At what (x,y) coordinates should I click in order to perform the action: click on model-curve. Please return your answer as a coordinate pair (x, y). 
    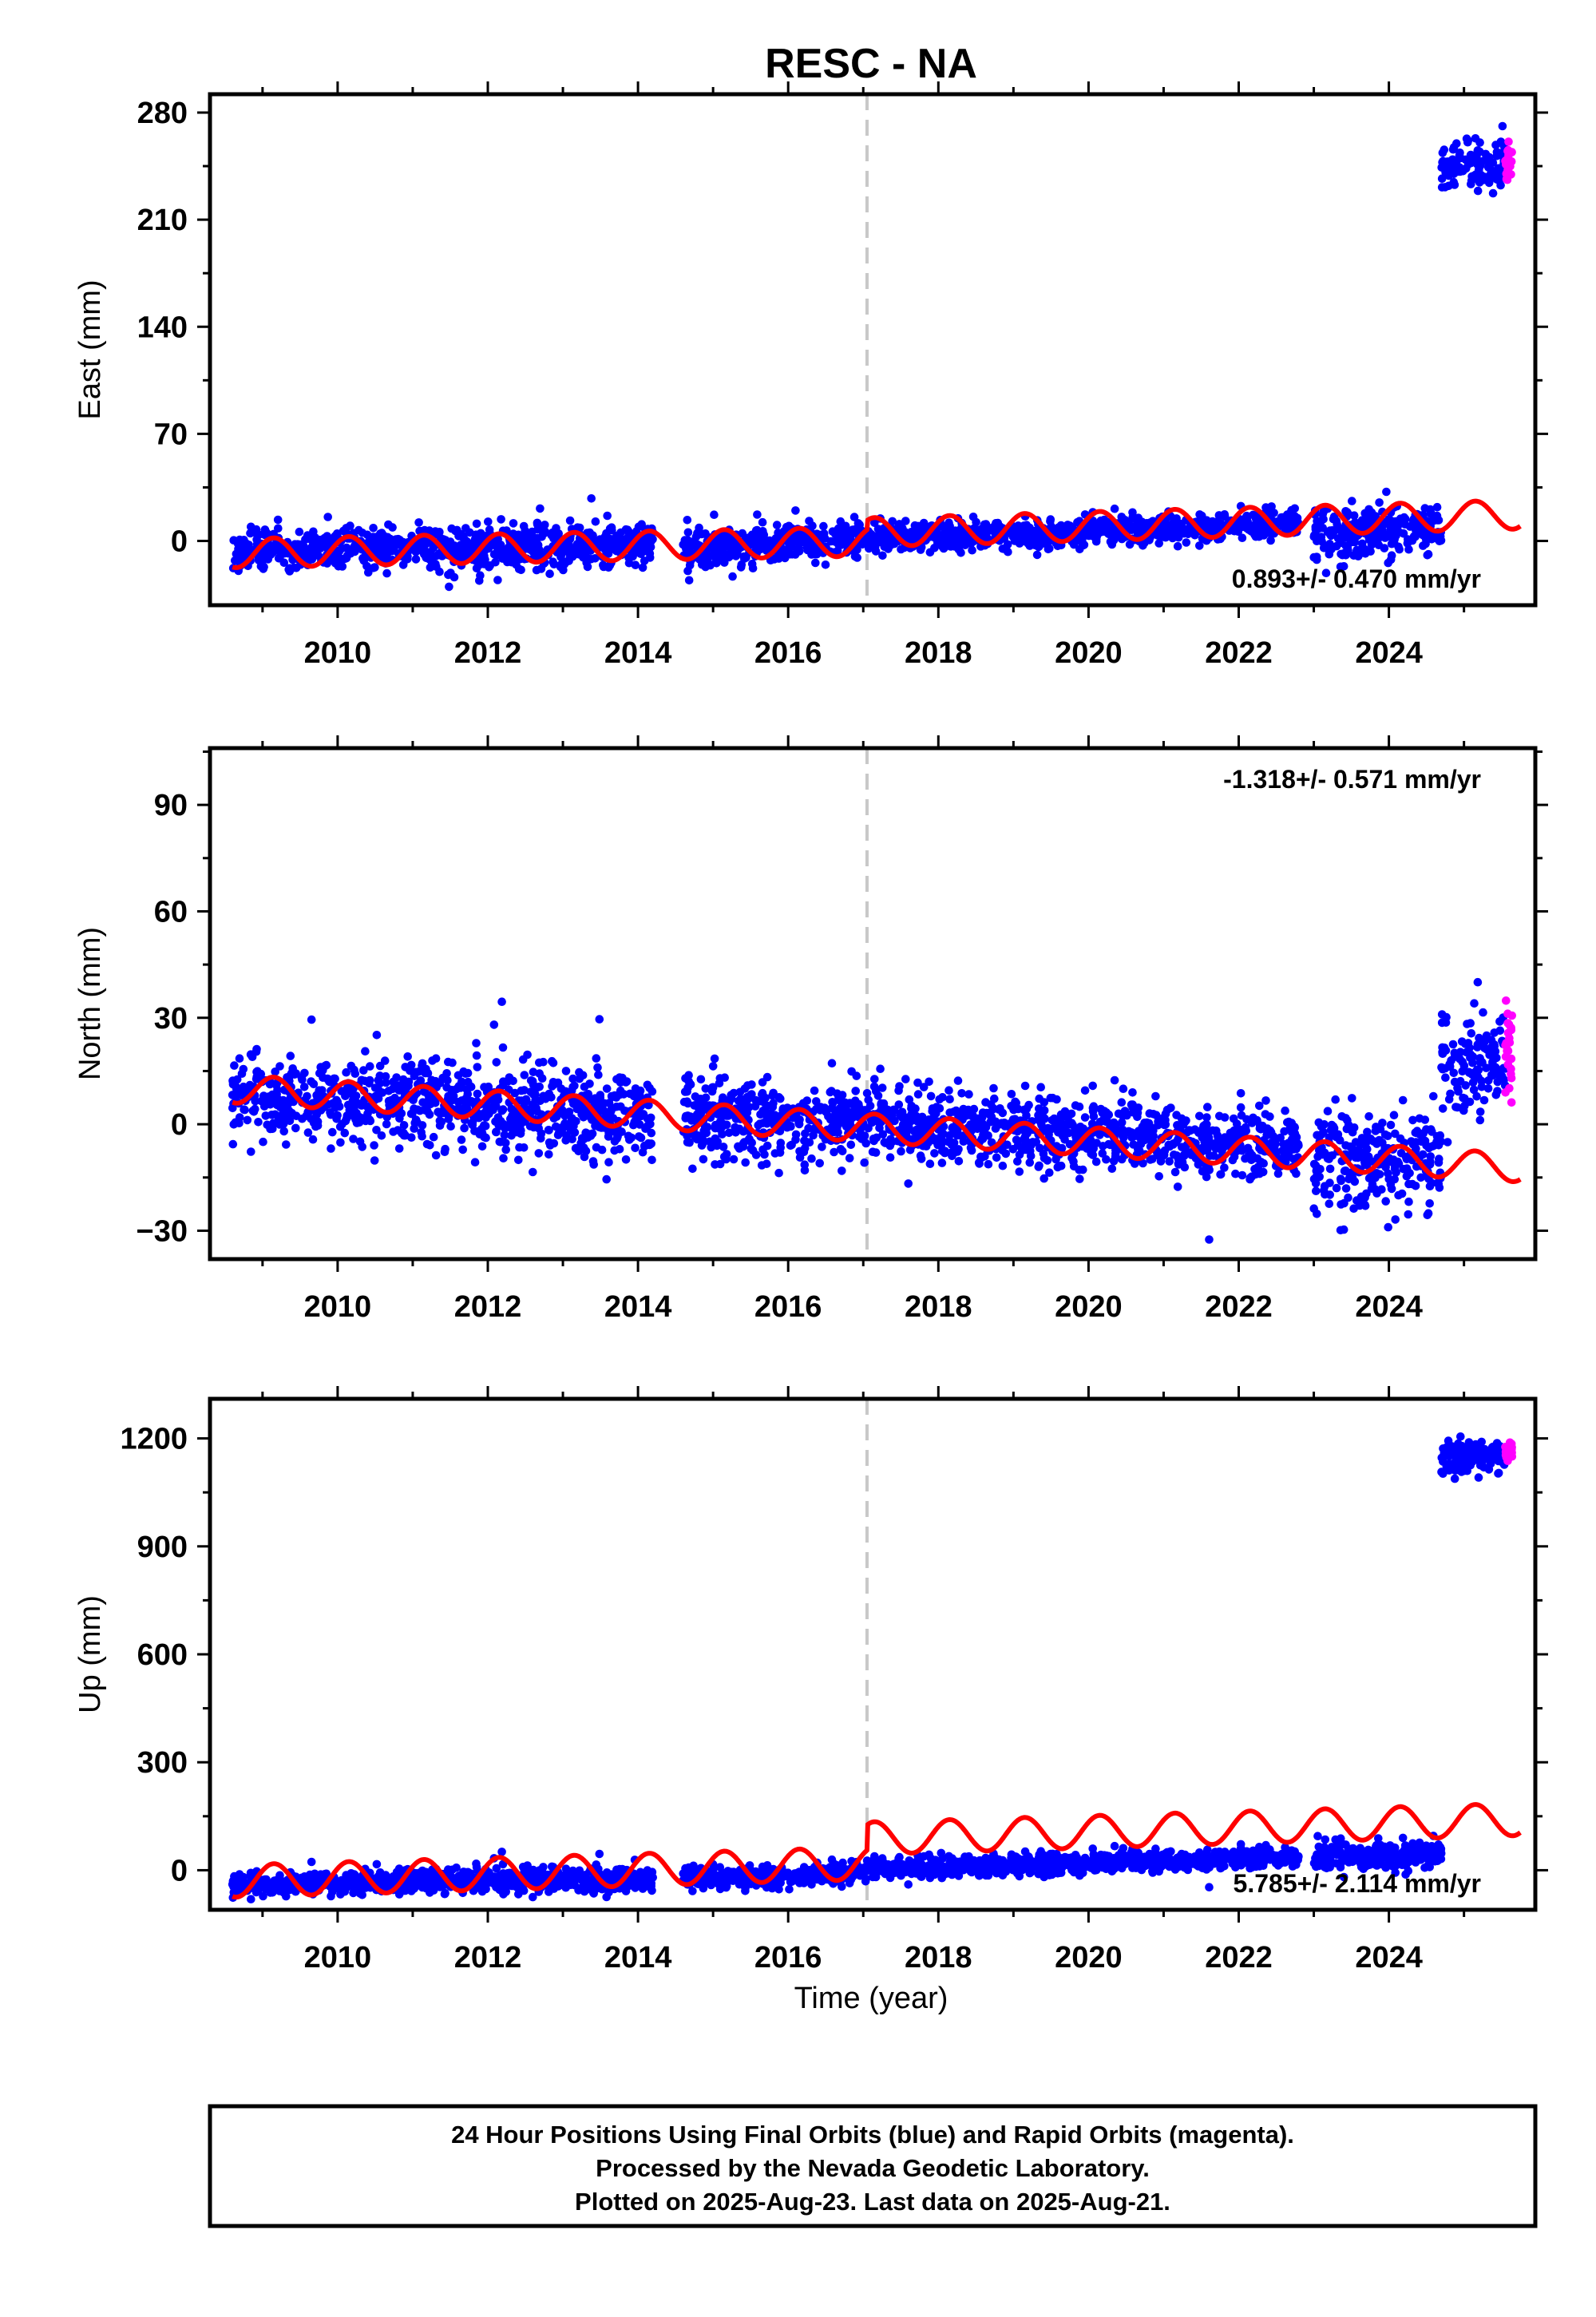
    Looking at the image, I should click on (877, 534).